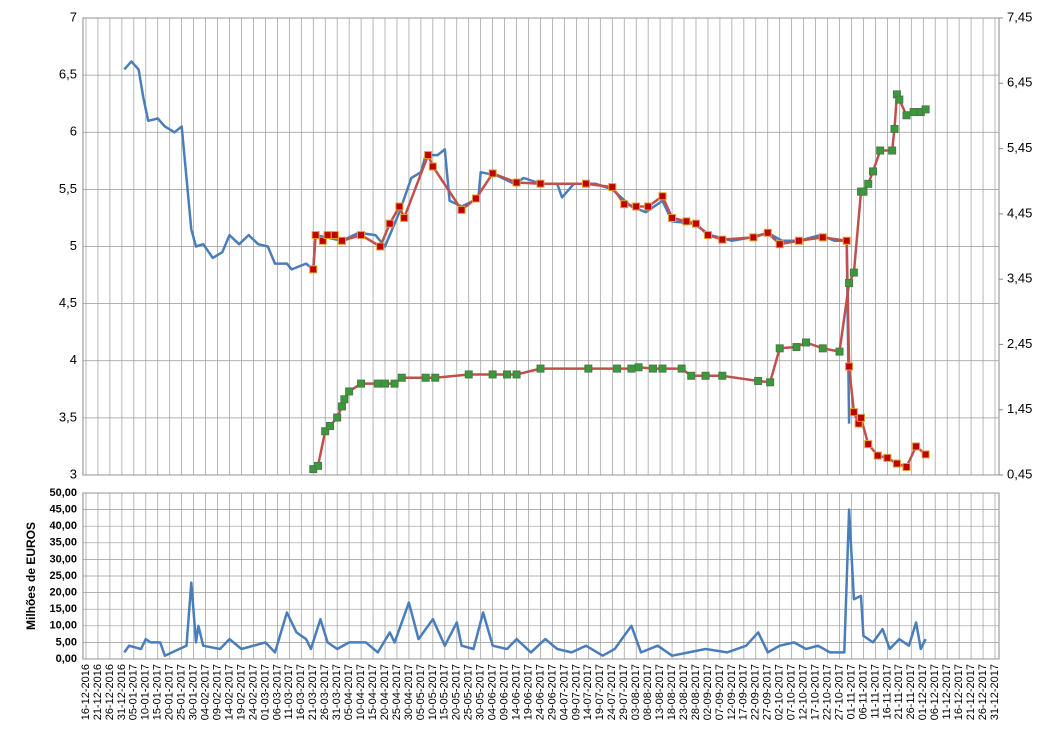 This screenshot has width=1047, height=736. I want to click on y-tick-label: 10,00, so click(63, 626).